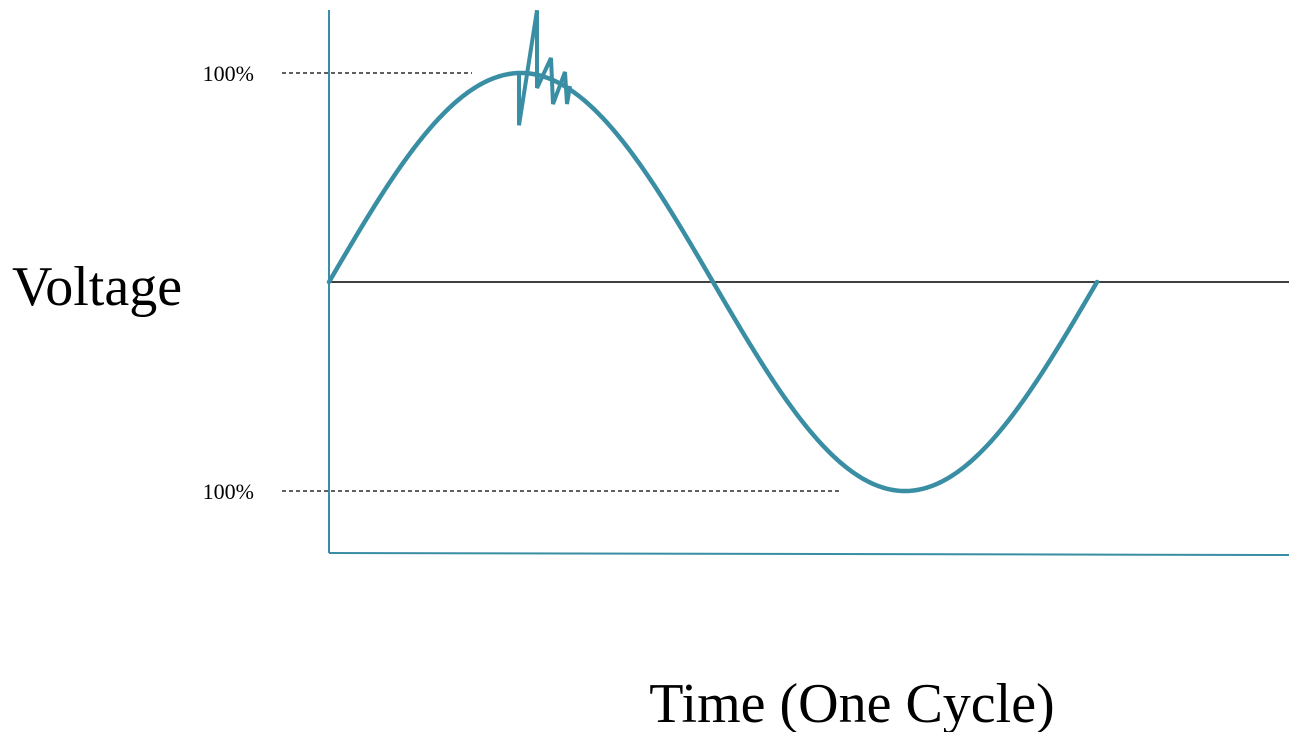  I want to click on x-axis-label: Time (One Cycle), so click(851, 702).